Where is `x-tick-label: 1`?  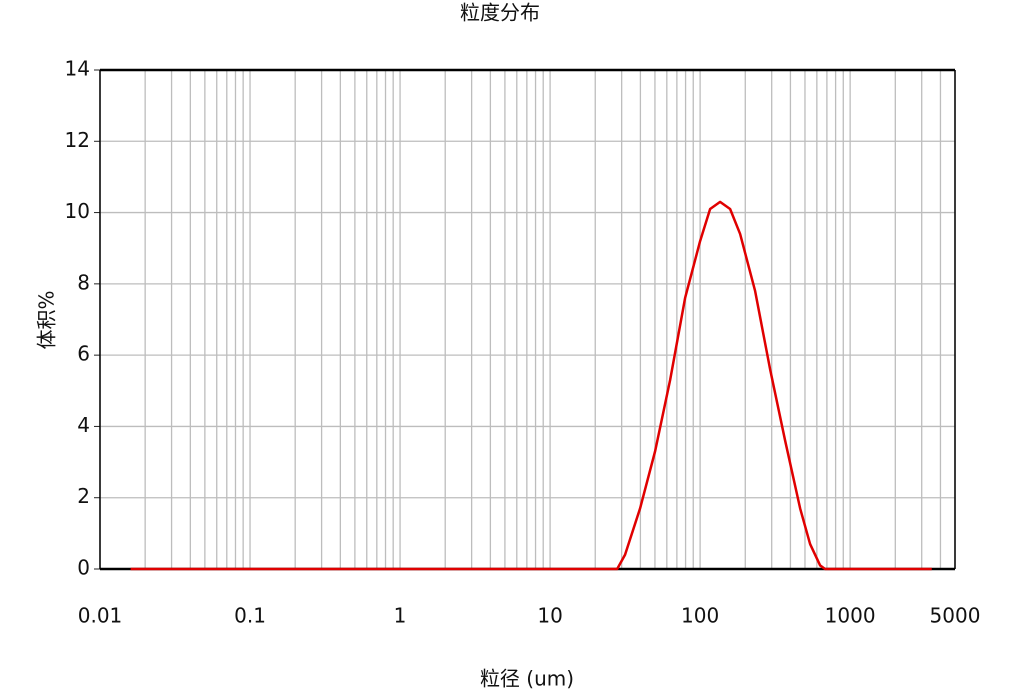 x-tick-label: 1 is located at coordinates (400, 616).